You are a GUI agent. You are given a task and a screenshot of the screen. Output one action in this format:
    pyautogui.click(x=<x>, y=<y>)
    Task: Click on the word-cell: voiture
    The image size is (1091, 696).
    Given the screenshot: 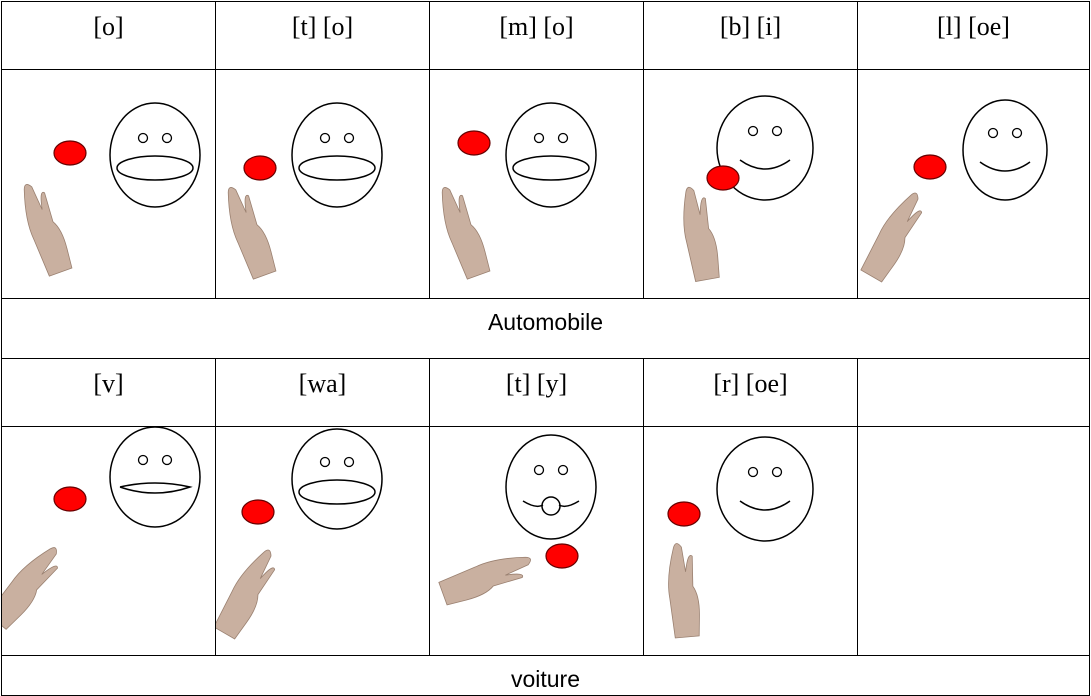 What is the action you would take?
    pyautogui.click(x=545, y=675)
    